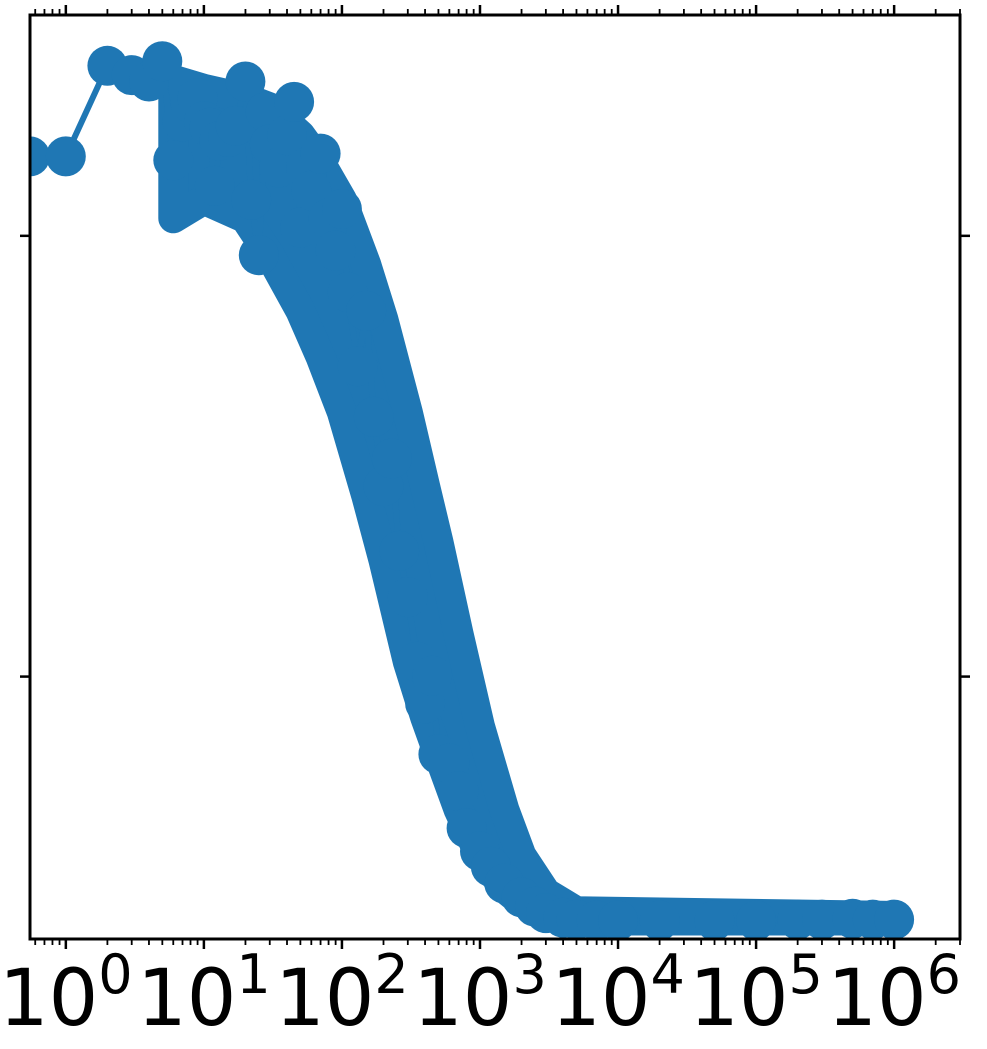 The image size is (987, 1049). What do you see at coordinates (66, 993) in the screenshot?
I see `x-tick-label: 100` at bounding box center [66, 993].